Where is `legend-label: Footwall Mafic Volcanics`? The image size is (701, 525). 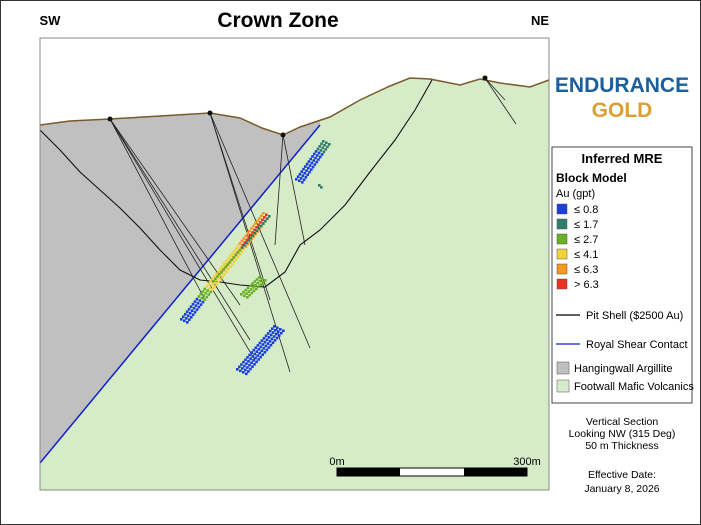 legend-label: Footwall Mafic Volcanics is located at coordinates (634, 387).